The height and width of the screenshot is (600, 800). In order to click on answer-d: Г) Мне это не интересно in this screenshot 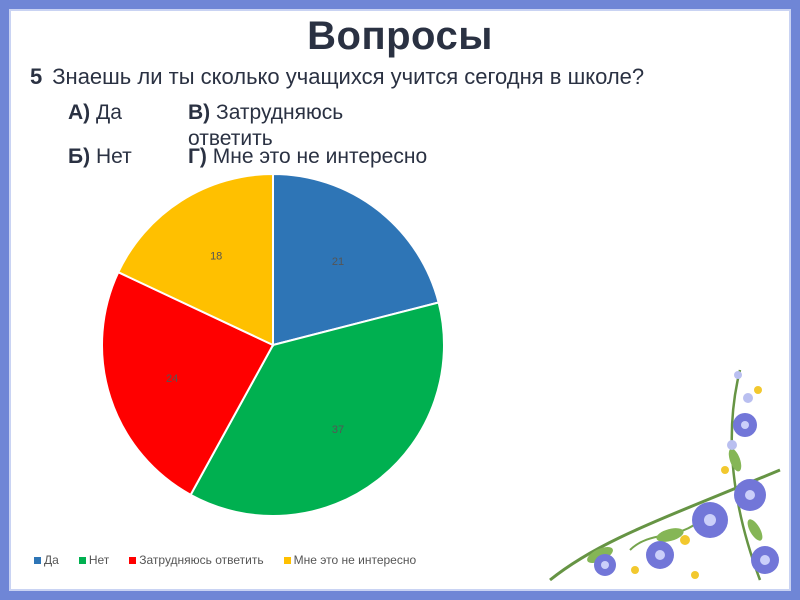, I will do `click(307, 157)`.